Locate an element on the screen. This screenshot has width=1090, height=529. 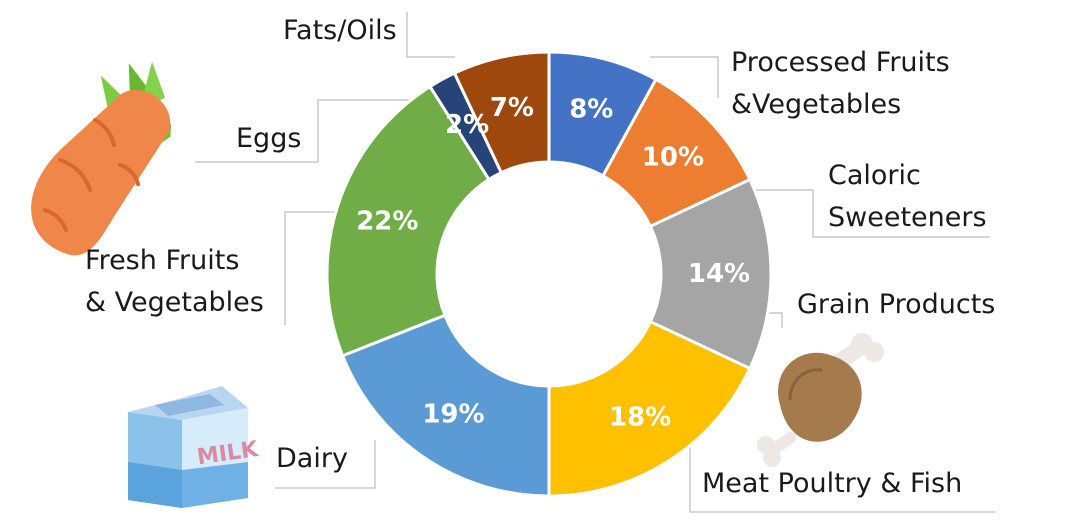
percent-label: 7% is located at coordinates (512, 108).